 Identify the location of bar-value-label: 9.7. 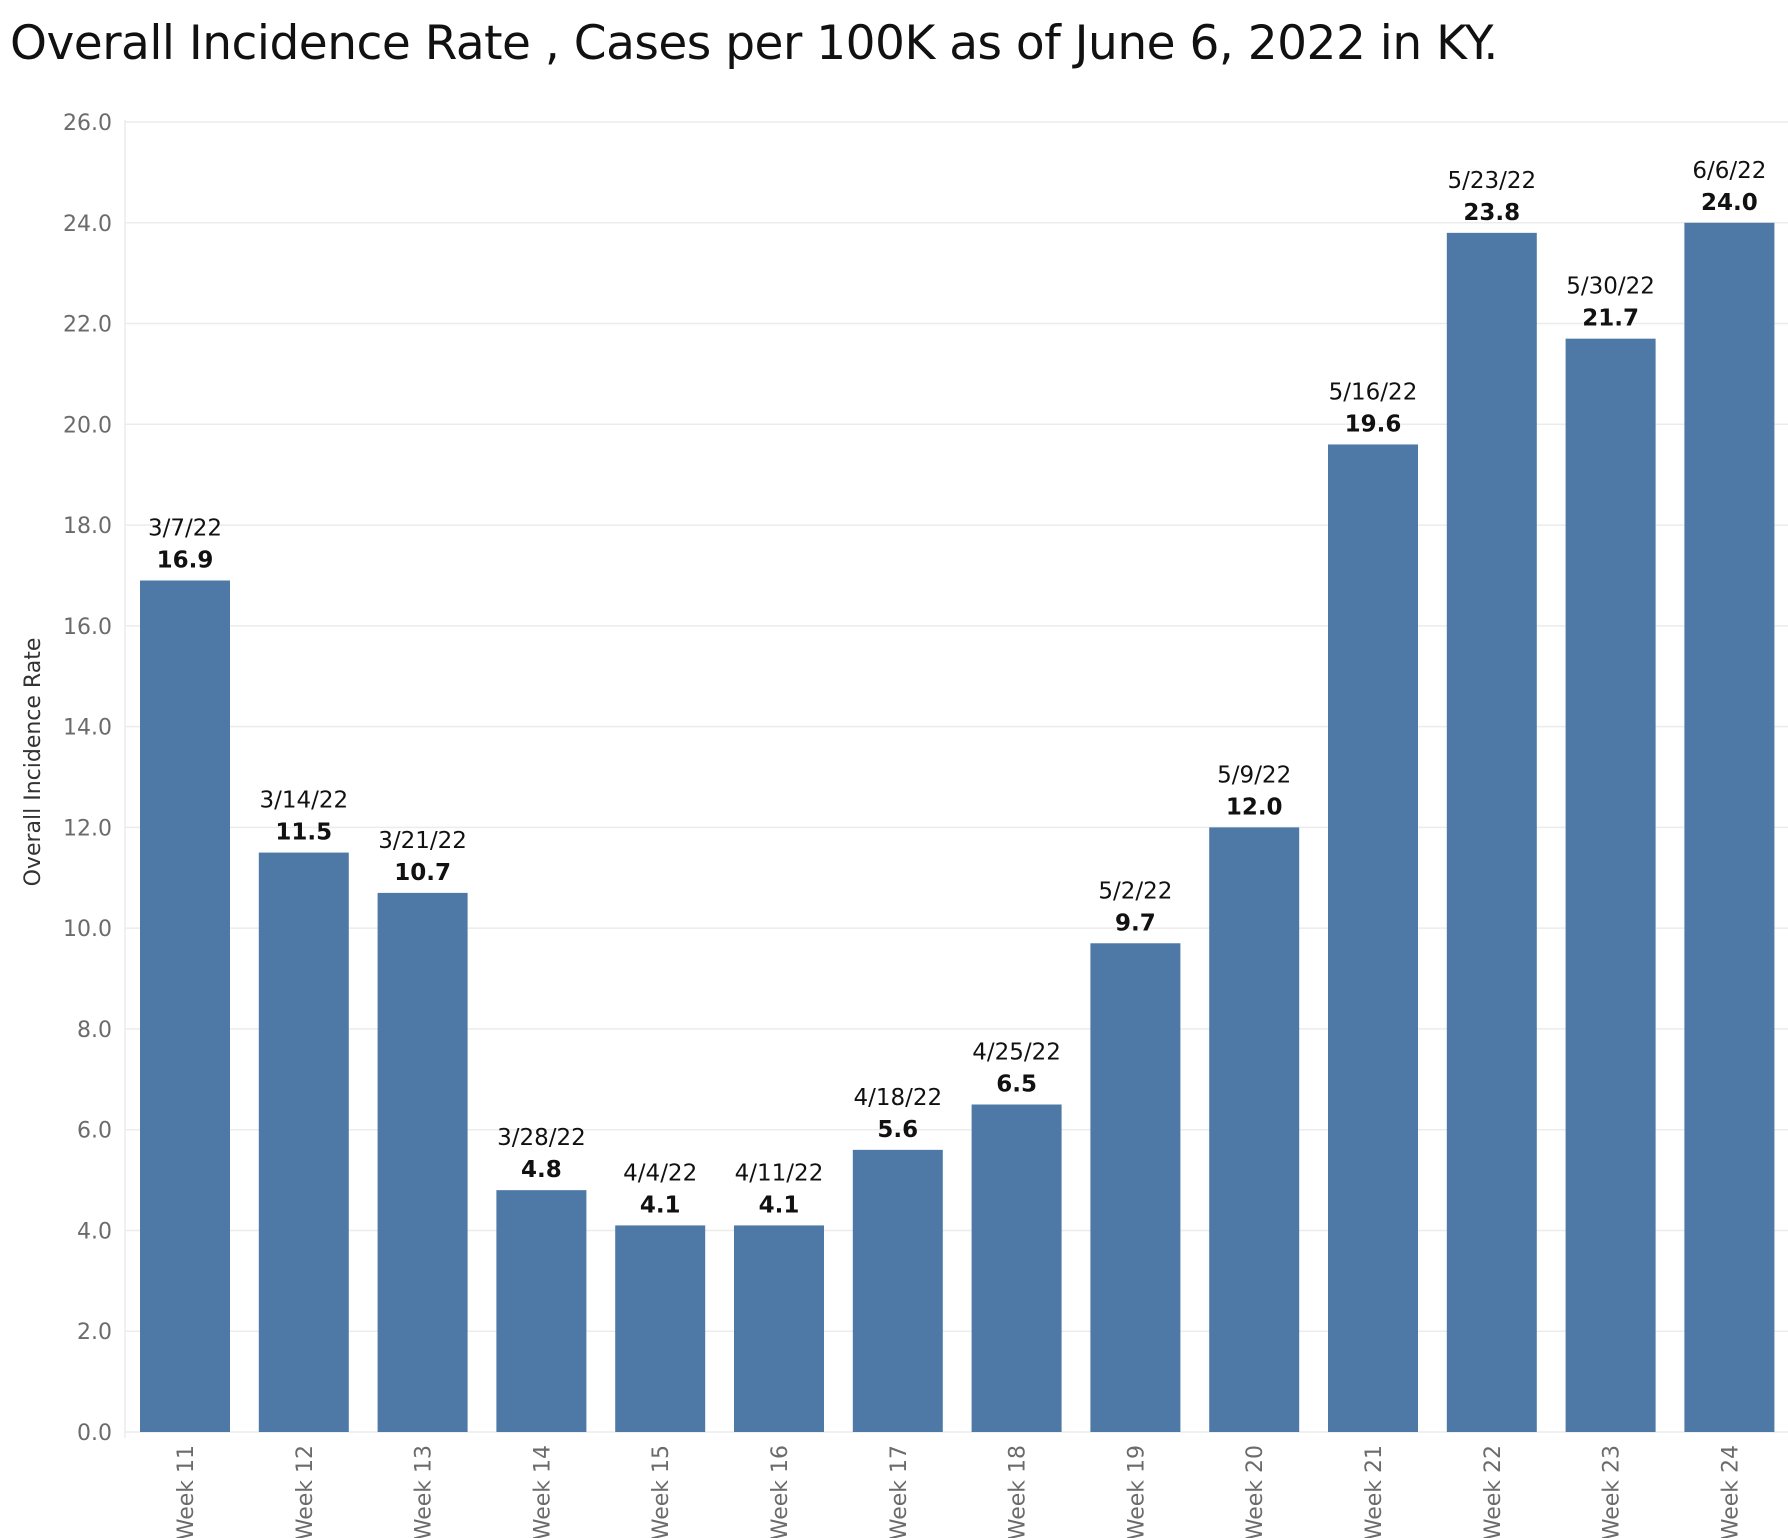
(1135, 923).